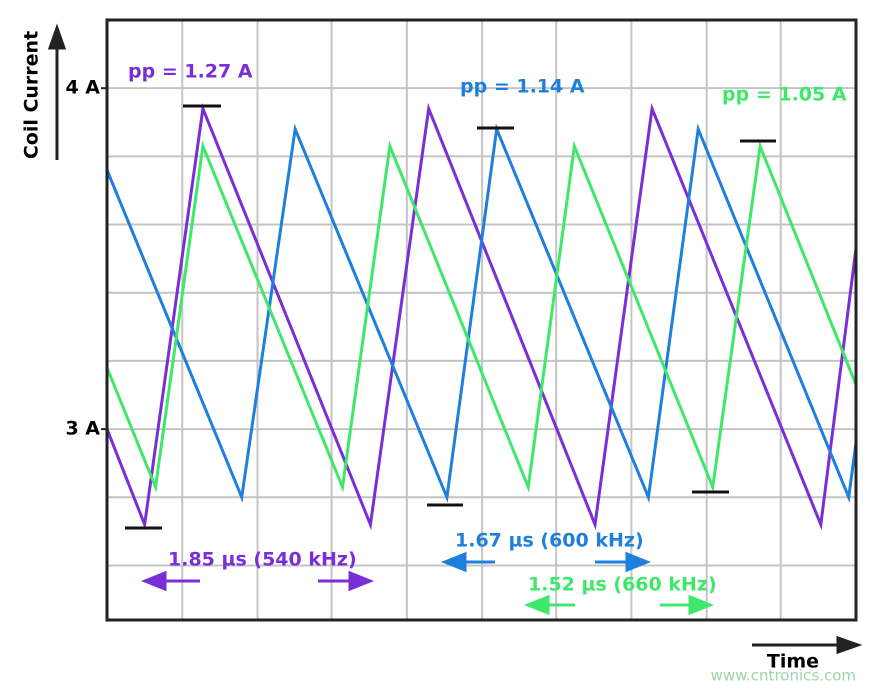 The width and height of the screenshot is (880, 690). Describe the element at coordinates (793, 662) in the screenshot. I see `x-axis-label: Time` at that location.